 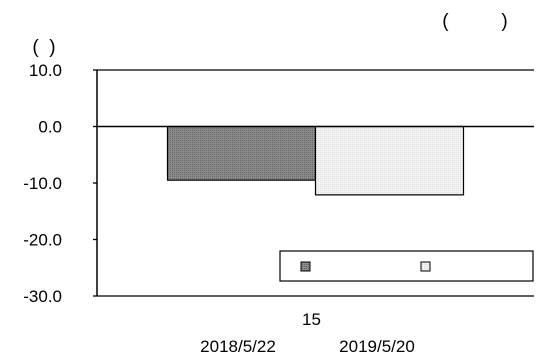 What do you see at coordinates (238, 346) in the screenshot?
I see `series-label-1: 2018/5/22` at bounding box center [238, 346].